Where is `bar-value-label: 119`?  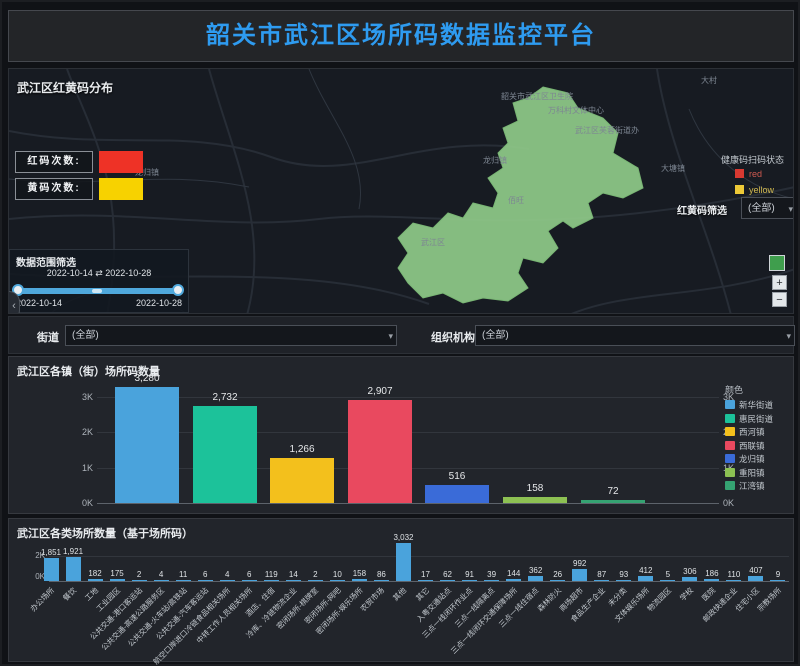
bar-value-label: 119 is located at coordinates (271, 574).